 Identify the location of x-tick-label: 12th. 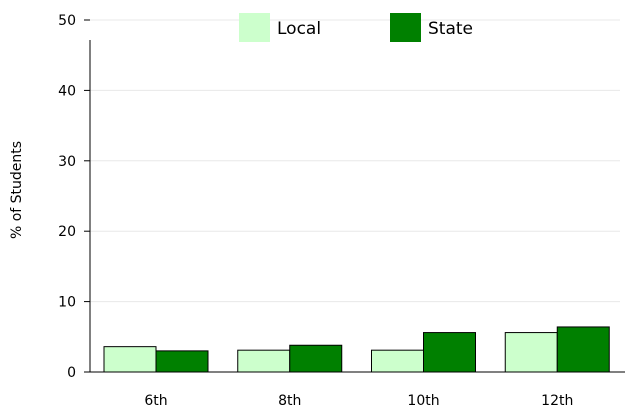
(557, 401).